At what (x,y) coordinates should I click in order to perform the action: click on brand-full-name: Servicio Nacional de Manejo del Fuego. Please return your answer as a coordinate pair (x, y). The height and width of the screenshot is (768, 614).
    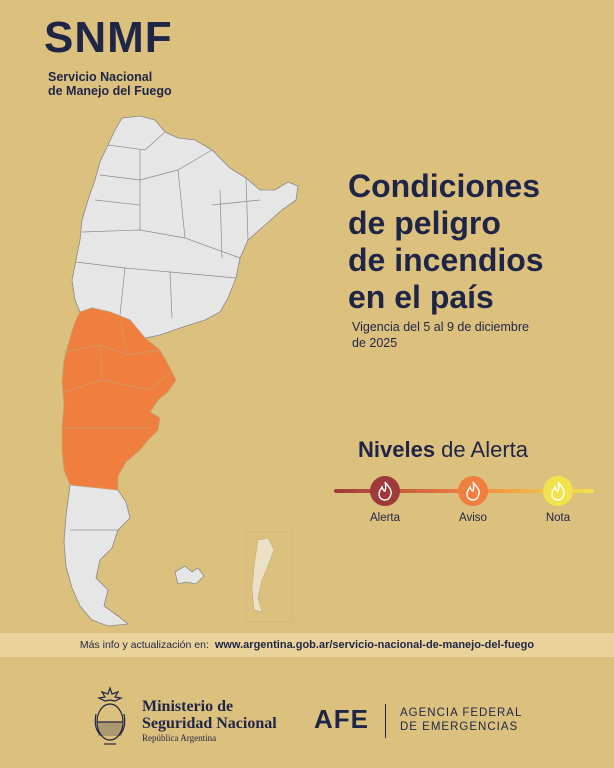
    Looking at the image, I should click on (108, 84).